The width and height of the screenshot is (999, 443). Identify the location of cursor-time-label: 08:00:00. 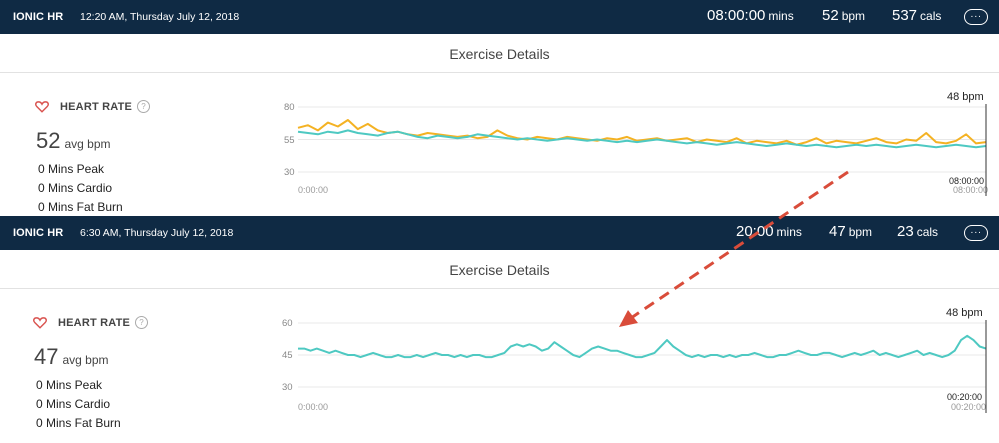
(966, 181).